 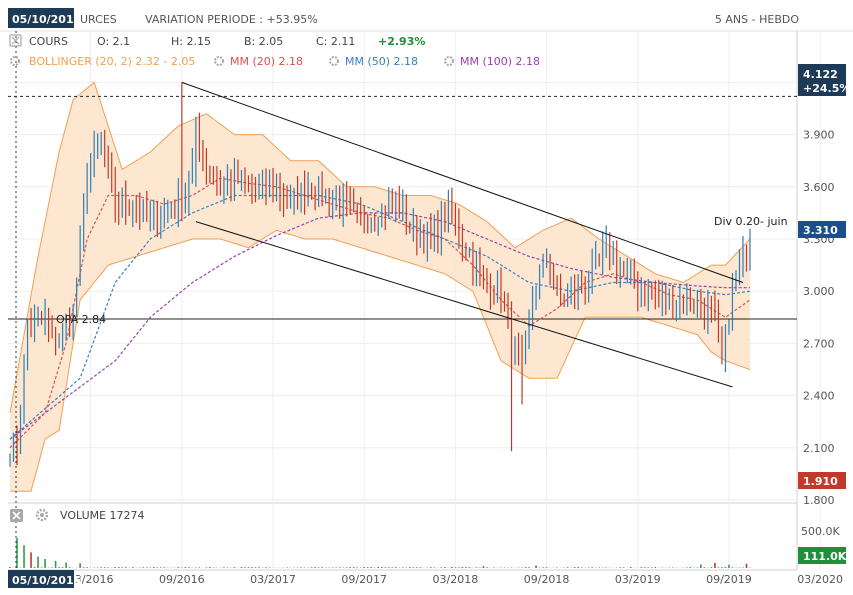 I want to click on price-tick-label: 2.700, so click(x=819, y=343).